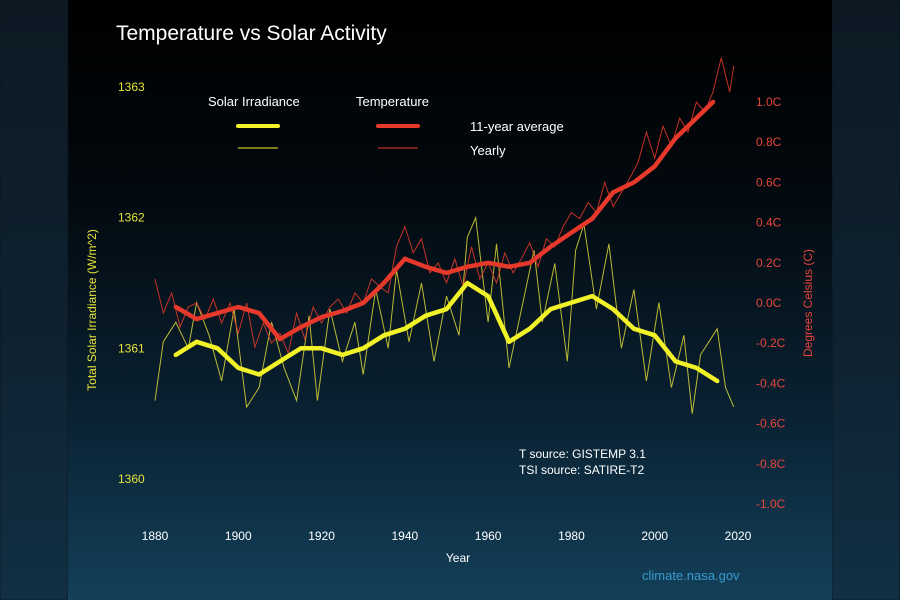 The image size is (900, 600). What do you see at coordinates (488, 536) in the screenshot?
I see `x-tick-label: 1960` at bounding box center [488, 536].